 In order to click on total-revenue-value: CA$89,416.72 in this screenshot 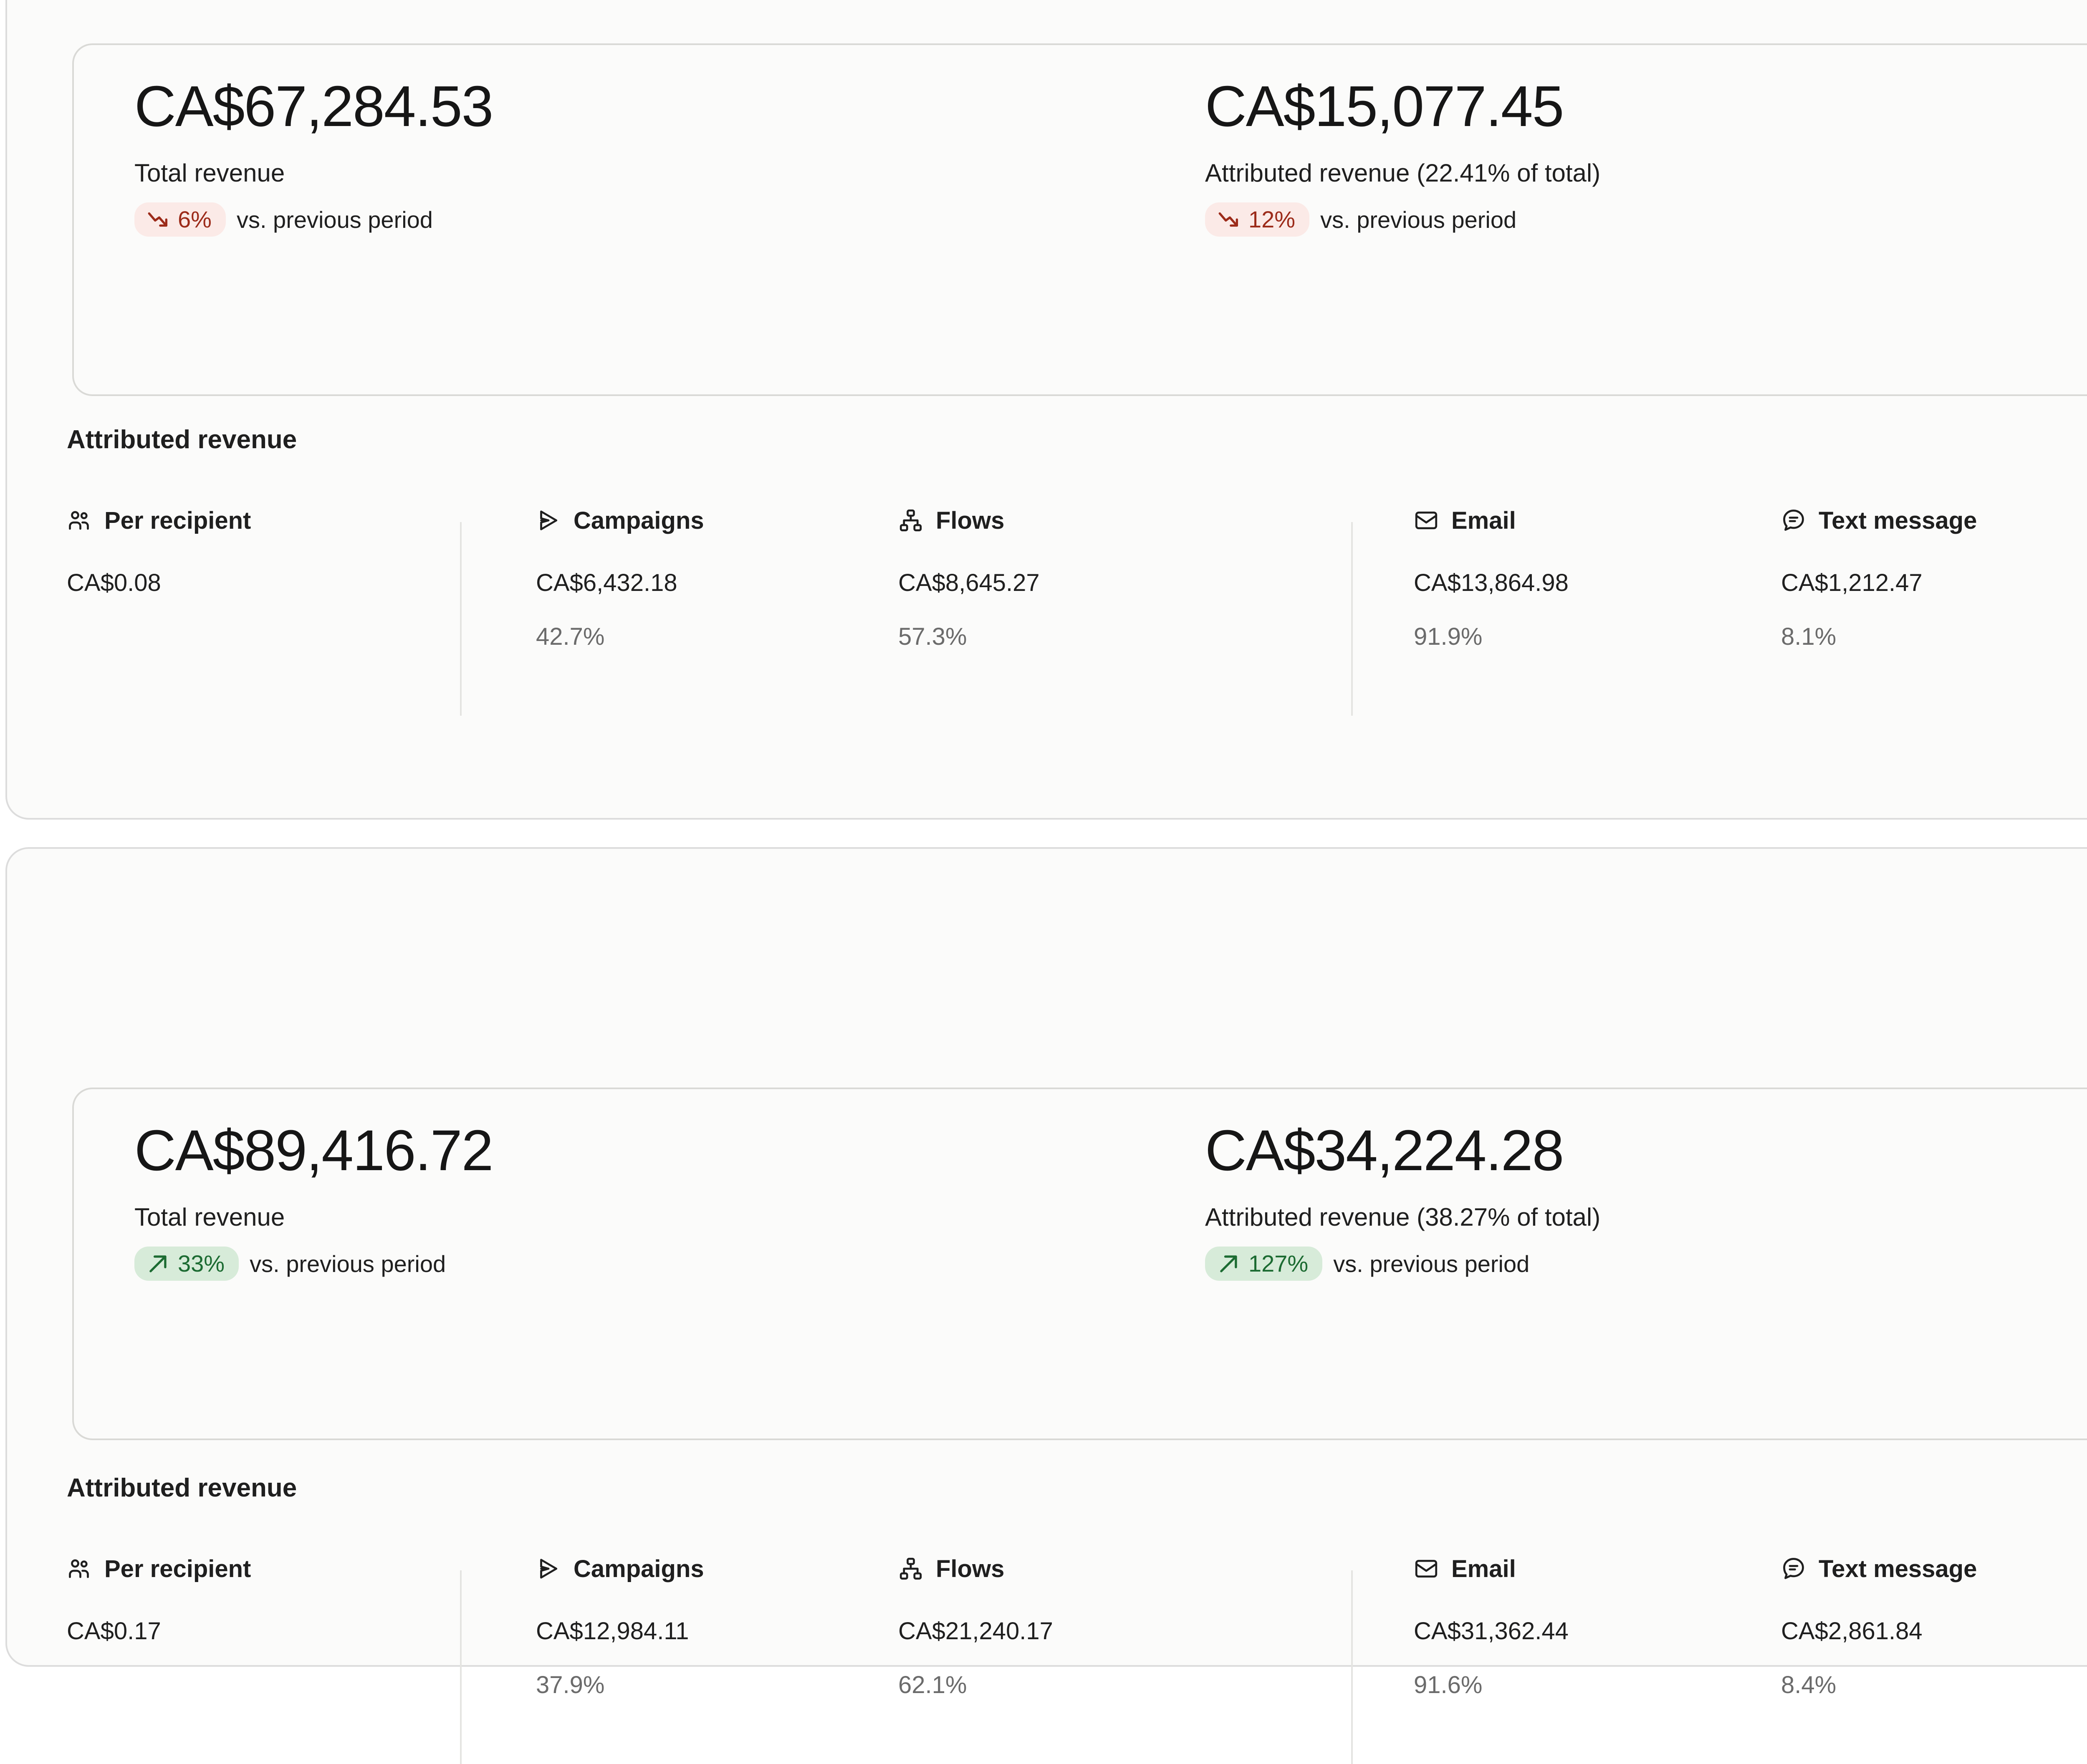, I will do `click(313, 1151)`.